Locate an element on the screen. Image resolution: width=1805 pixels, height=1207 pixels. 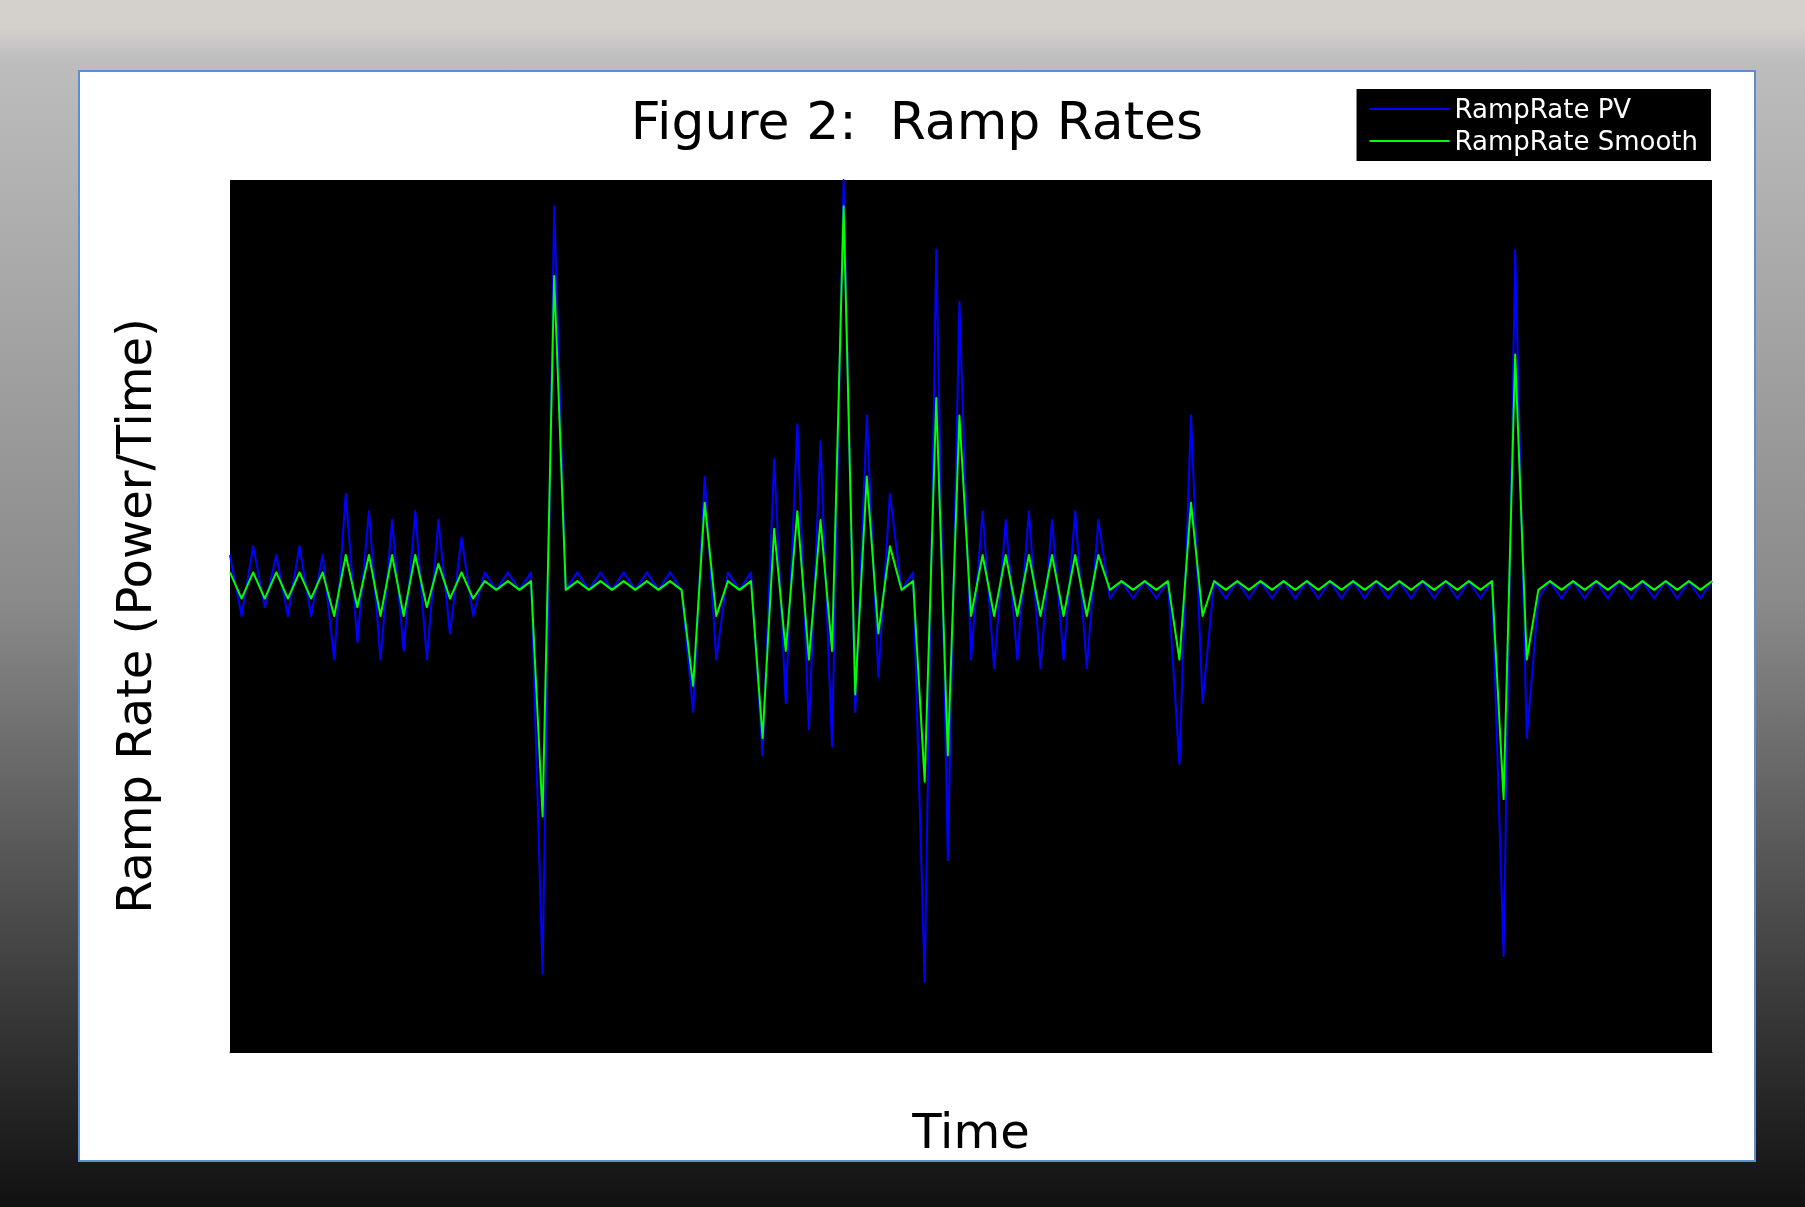
y-axis-title: Ramp Rate (Power/Time) is located at coordinates (134, 616).